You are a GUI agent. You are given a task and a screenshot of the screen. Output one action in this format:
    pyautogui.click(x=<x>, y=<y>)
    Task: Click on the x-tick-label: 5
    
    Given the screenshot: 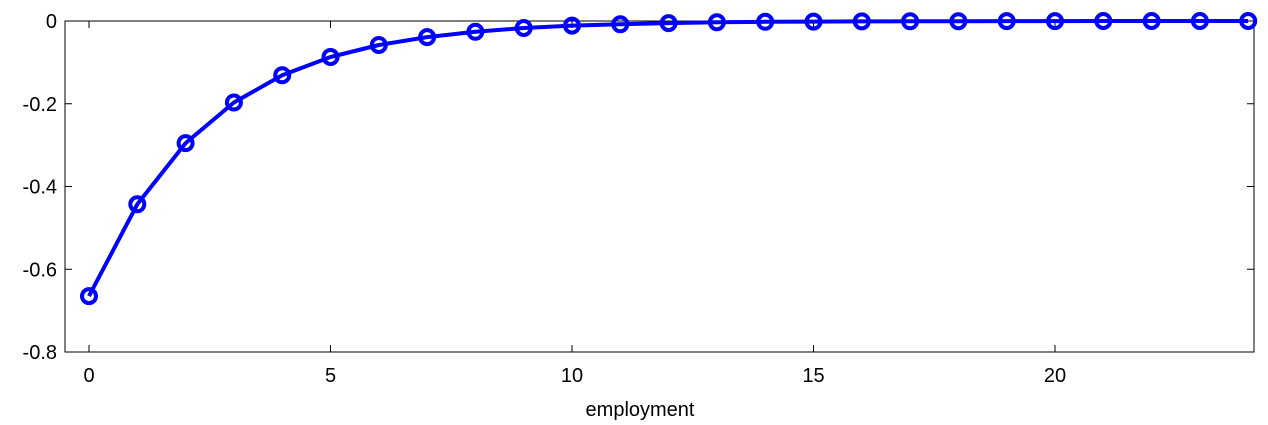 What is the action you would take?
    pyautogui.click(x=330, y=376)
    